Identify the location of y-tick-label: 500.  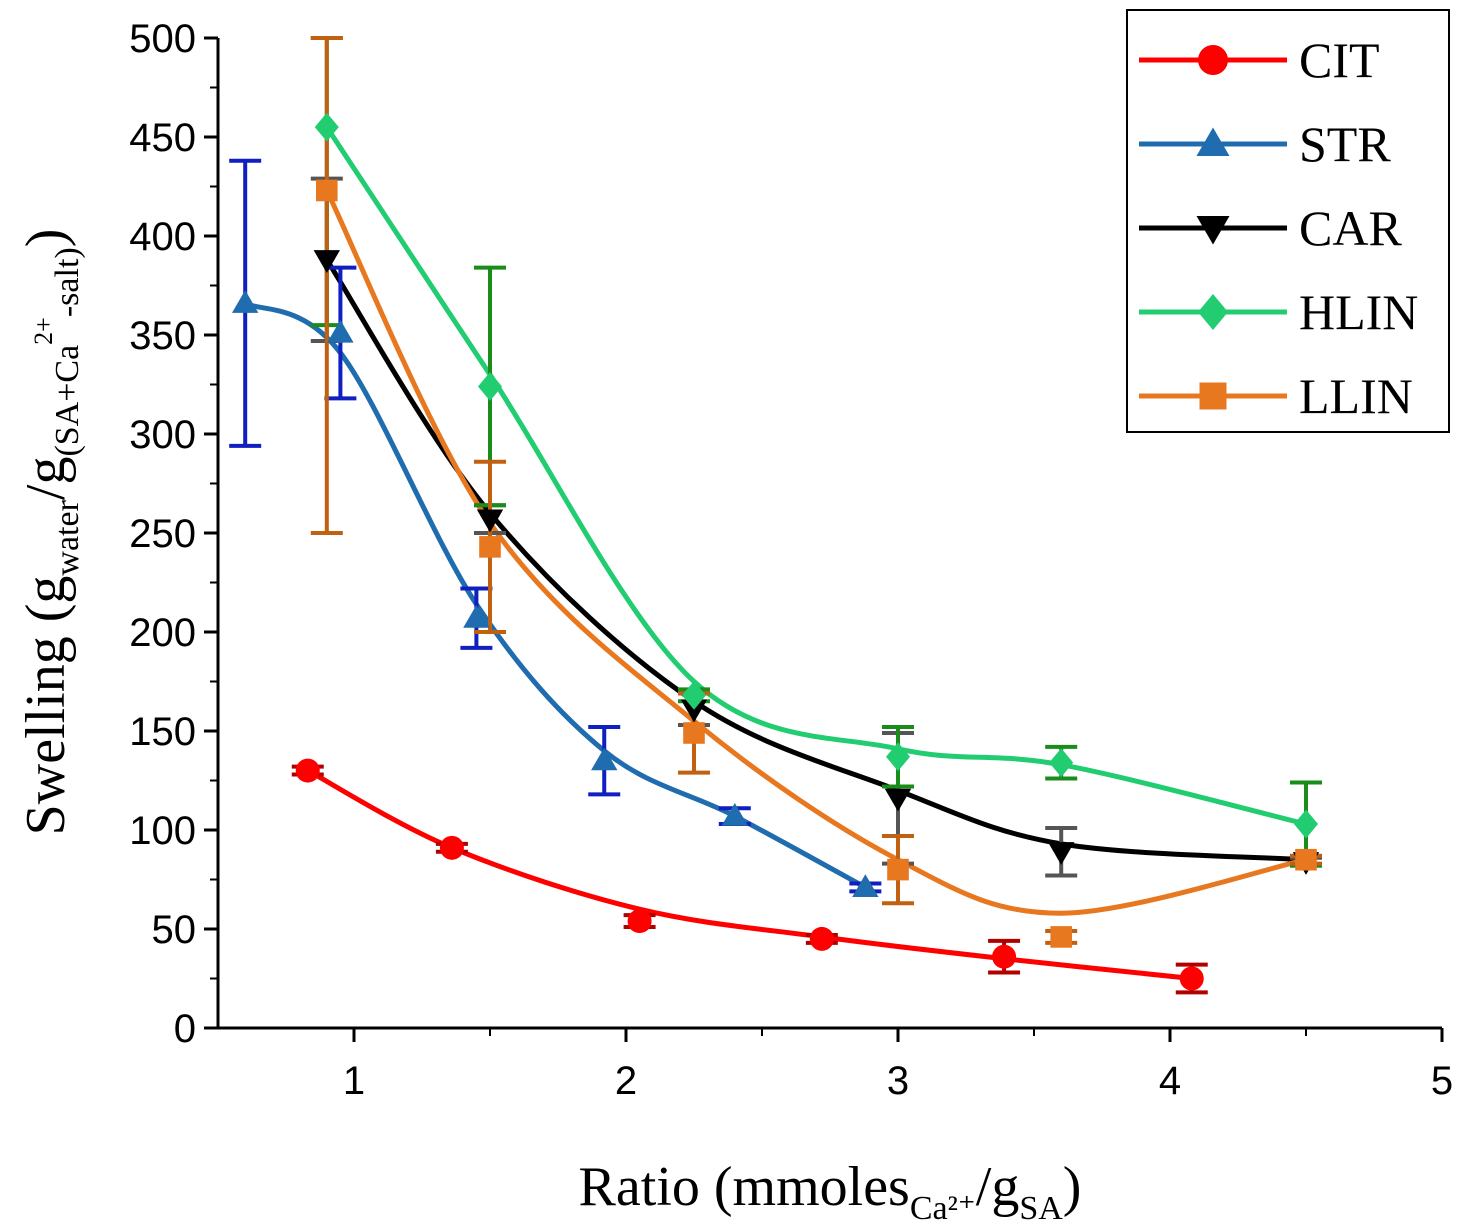
(162, 39).